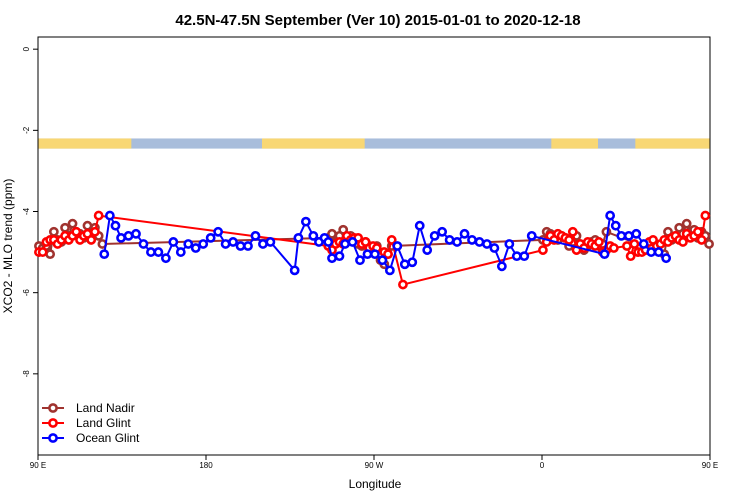 Image resolution: width=750 pixels, height=500 pixels. Describe the element at coordinates (53, 423) in the screenshot. I see `legend-land-glint-marker` at that location.